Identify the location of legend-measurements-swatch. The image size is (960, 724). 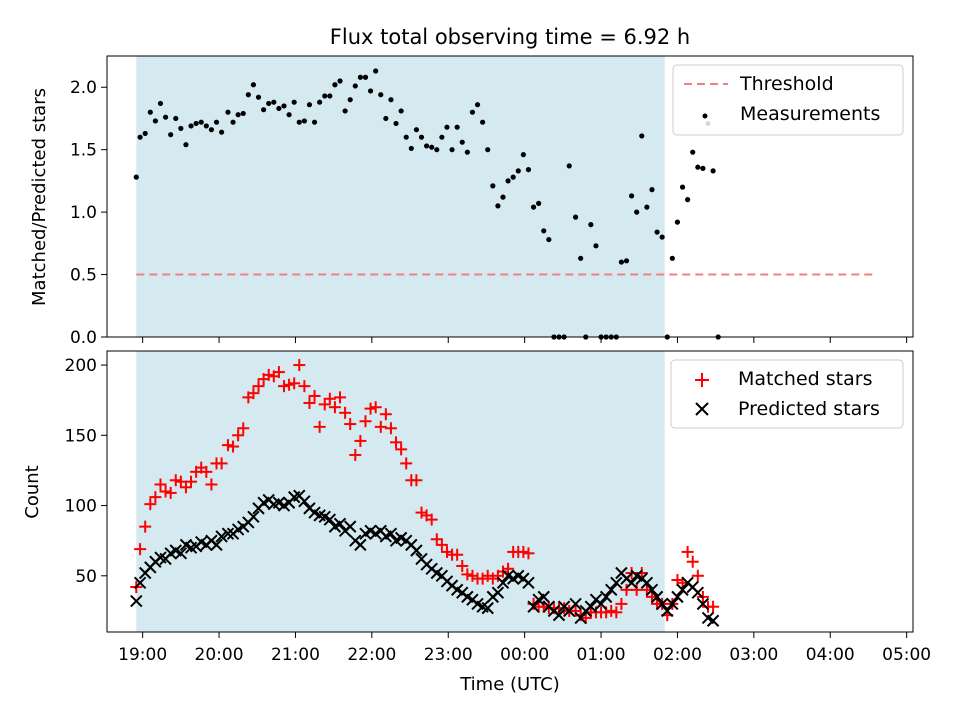
(705, 116).